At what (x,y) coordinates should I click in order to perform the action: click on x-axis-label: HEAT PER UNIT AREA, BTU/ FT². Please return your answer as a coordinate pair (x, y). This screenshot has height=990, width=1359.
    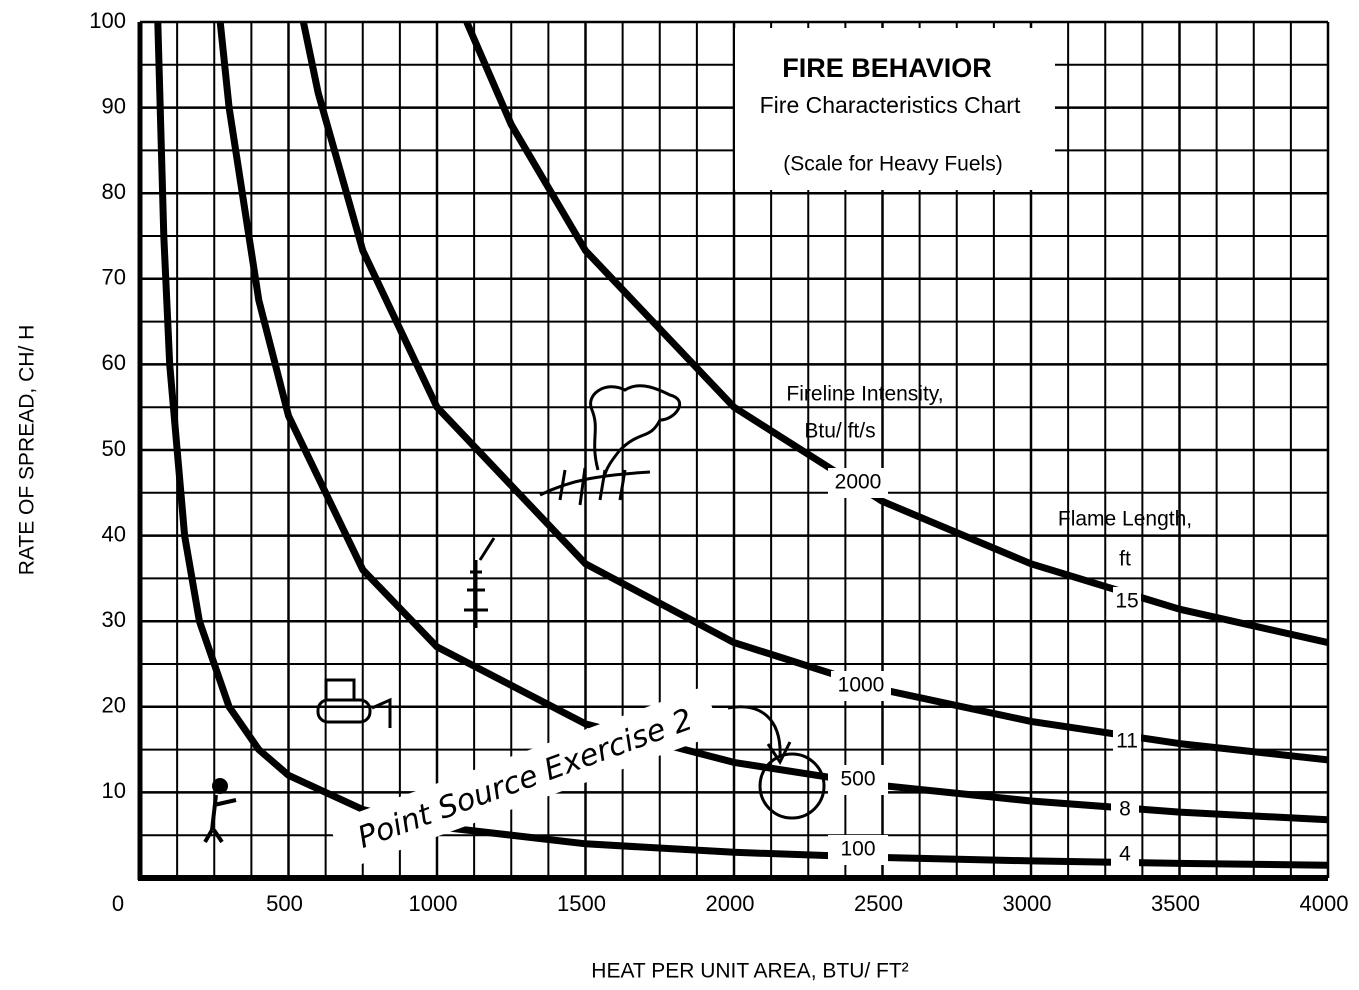
    Looking at the image, I should click on (749, 971).